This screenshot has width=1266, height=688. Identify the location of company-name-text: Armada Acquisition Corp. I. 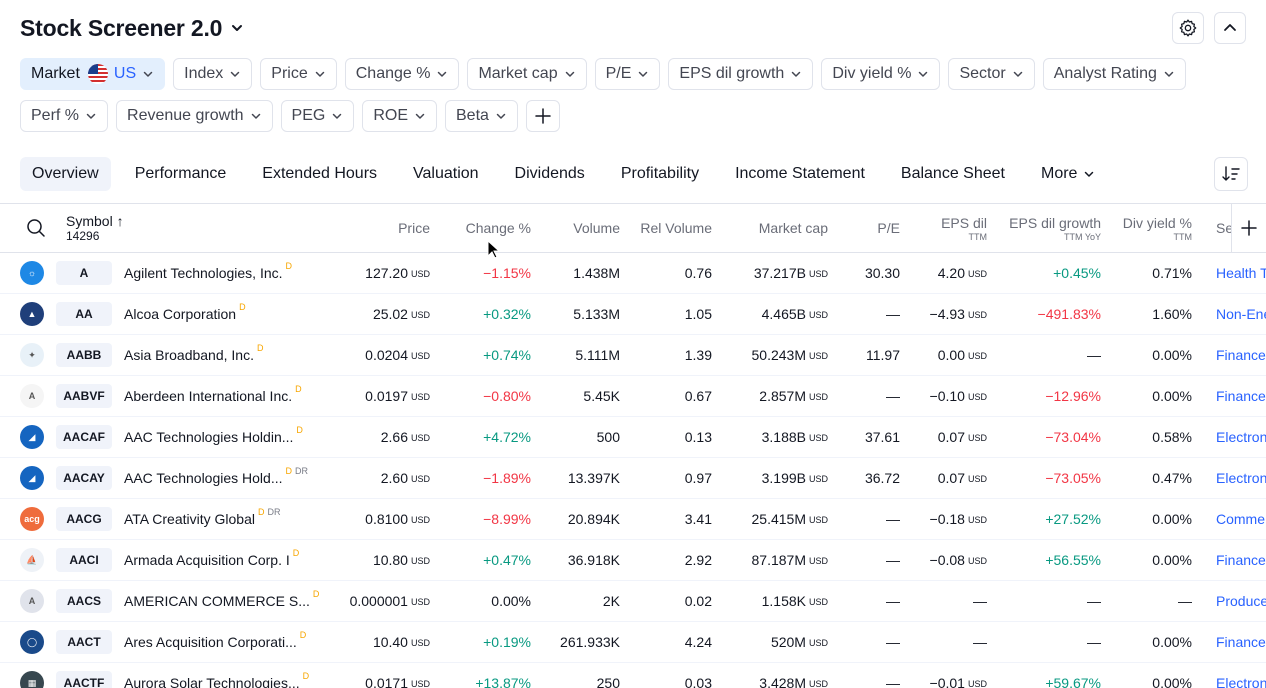
(207, 560).